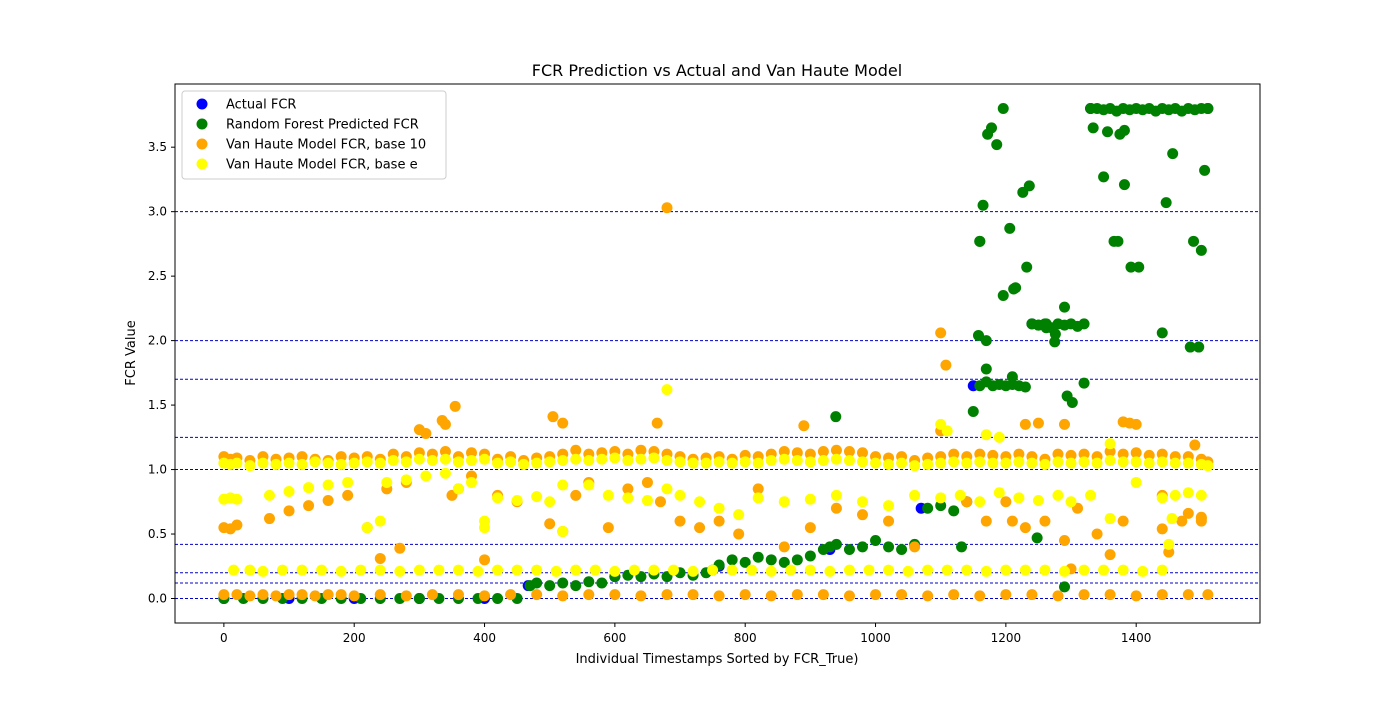  I want to click on y-tick-label: 2.0, so click(157, 341).